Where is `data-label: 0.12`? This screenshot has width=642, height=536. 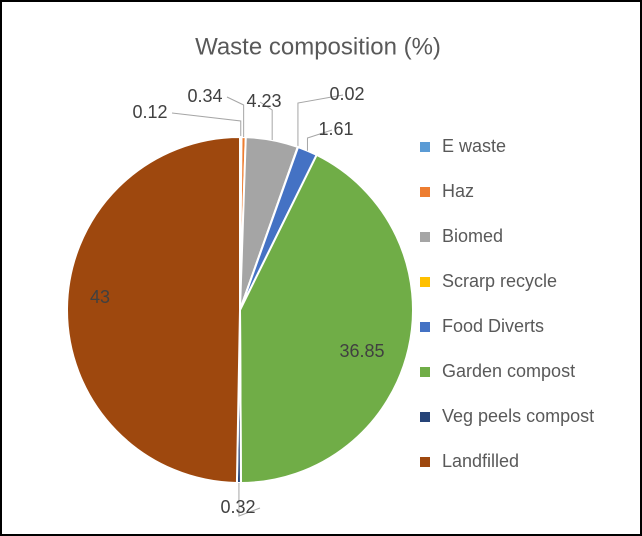 data-label: 0.12 is located at coordinates (149, 112).